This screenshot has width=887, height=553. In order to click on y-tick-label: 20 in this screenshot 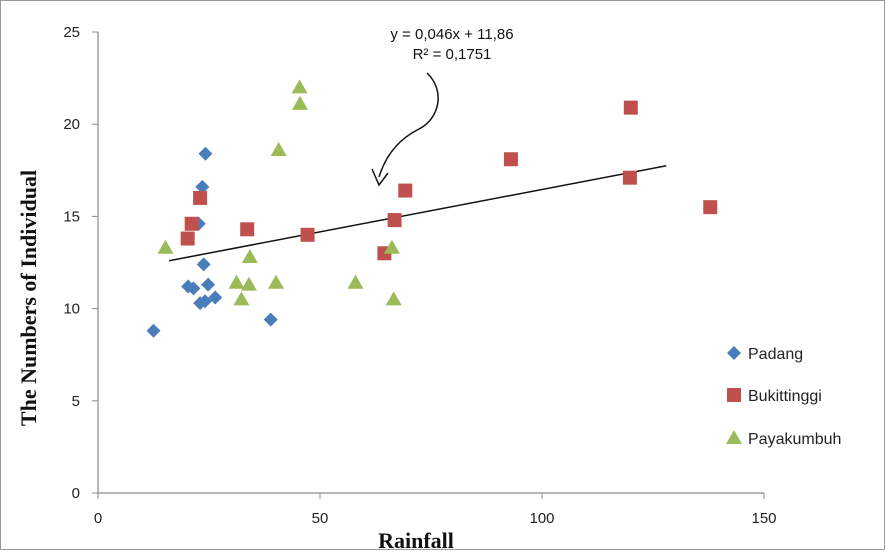, I will do `click(71, 124)`.